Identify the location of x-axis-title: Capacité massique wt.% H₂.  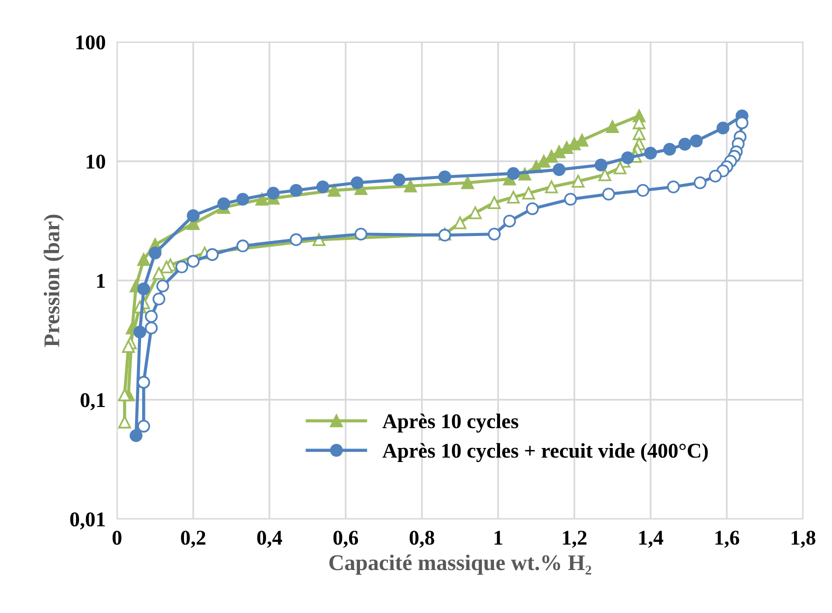
(460, 564).